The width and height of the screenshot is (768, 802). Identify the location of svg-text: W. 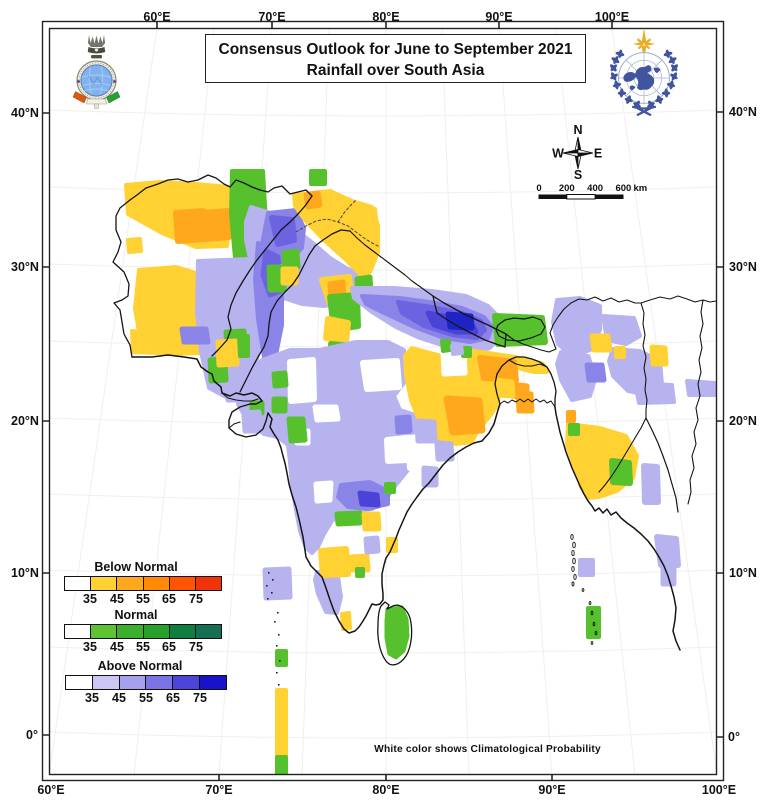
(558, 154).